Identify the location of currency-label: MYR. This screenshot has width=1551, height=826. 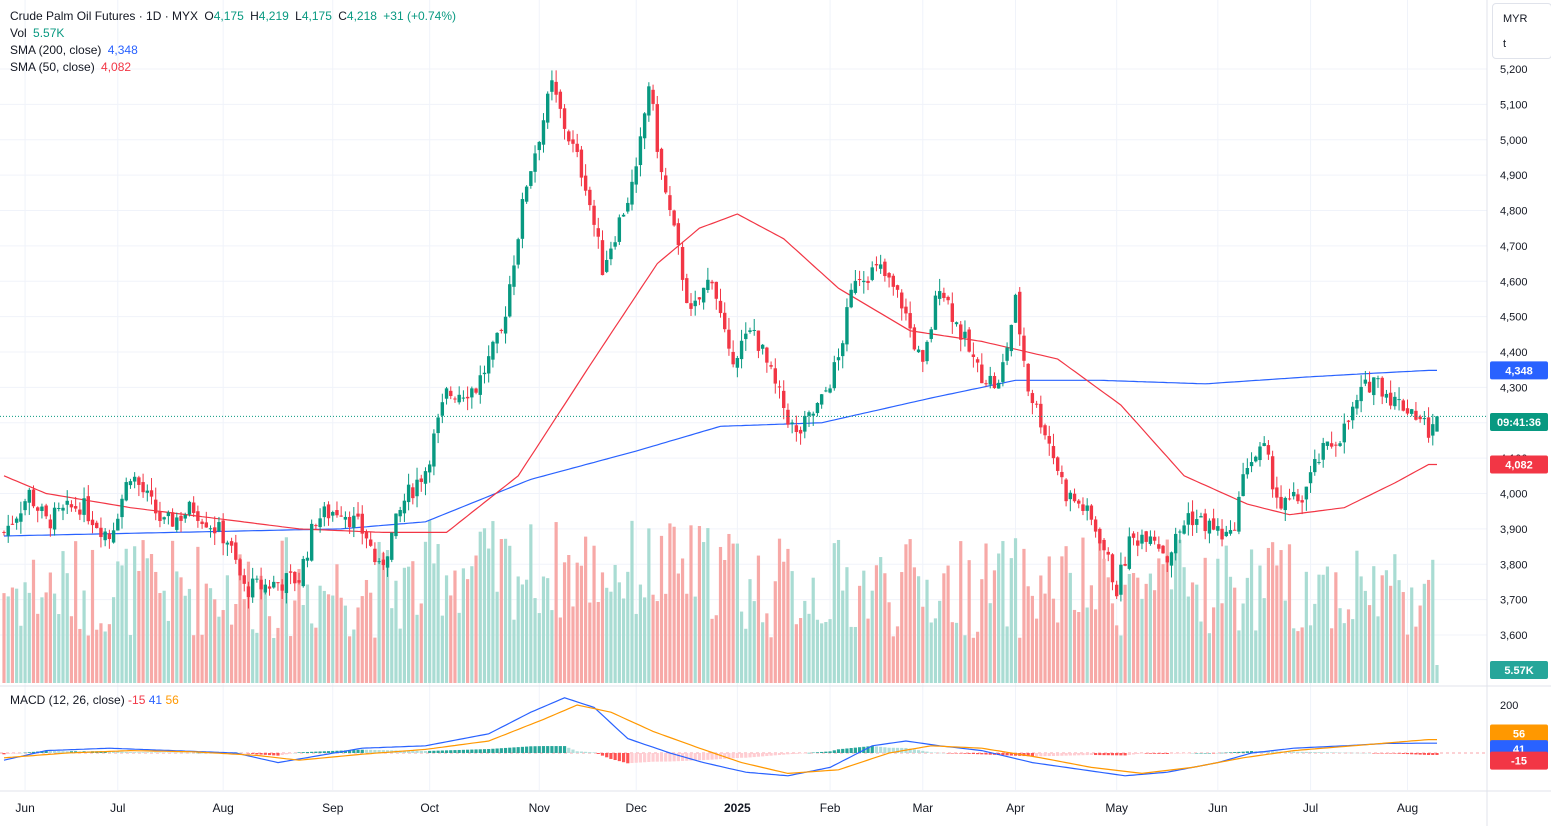
(1515, 19).